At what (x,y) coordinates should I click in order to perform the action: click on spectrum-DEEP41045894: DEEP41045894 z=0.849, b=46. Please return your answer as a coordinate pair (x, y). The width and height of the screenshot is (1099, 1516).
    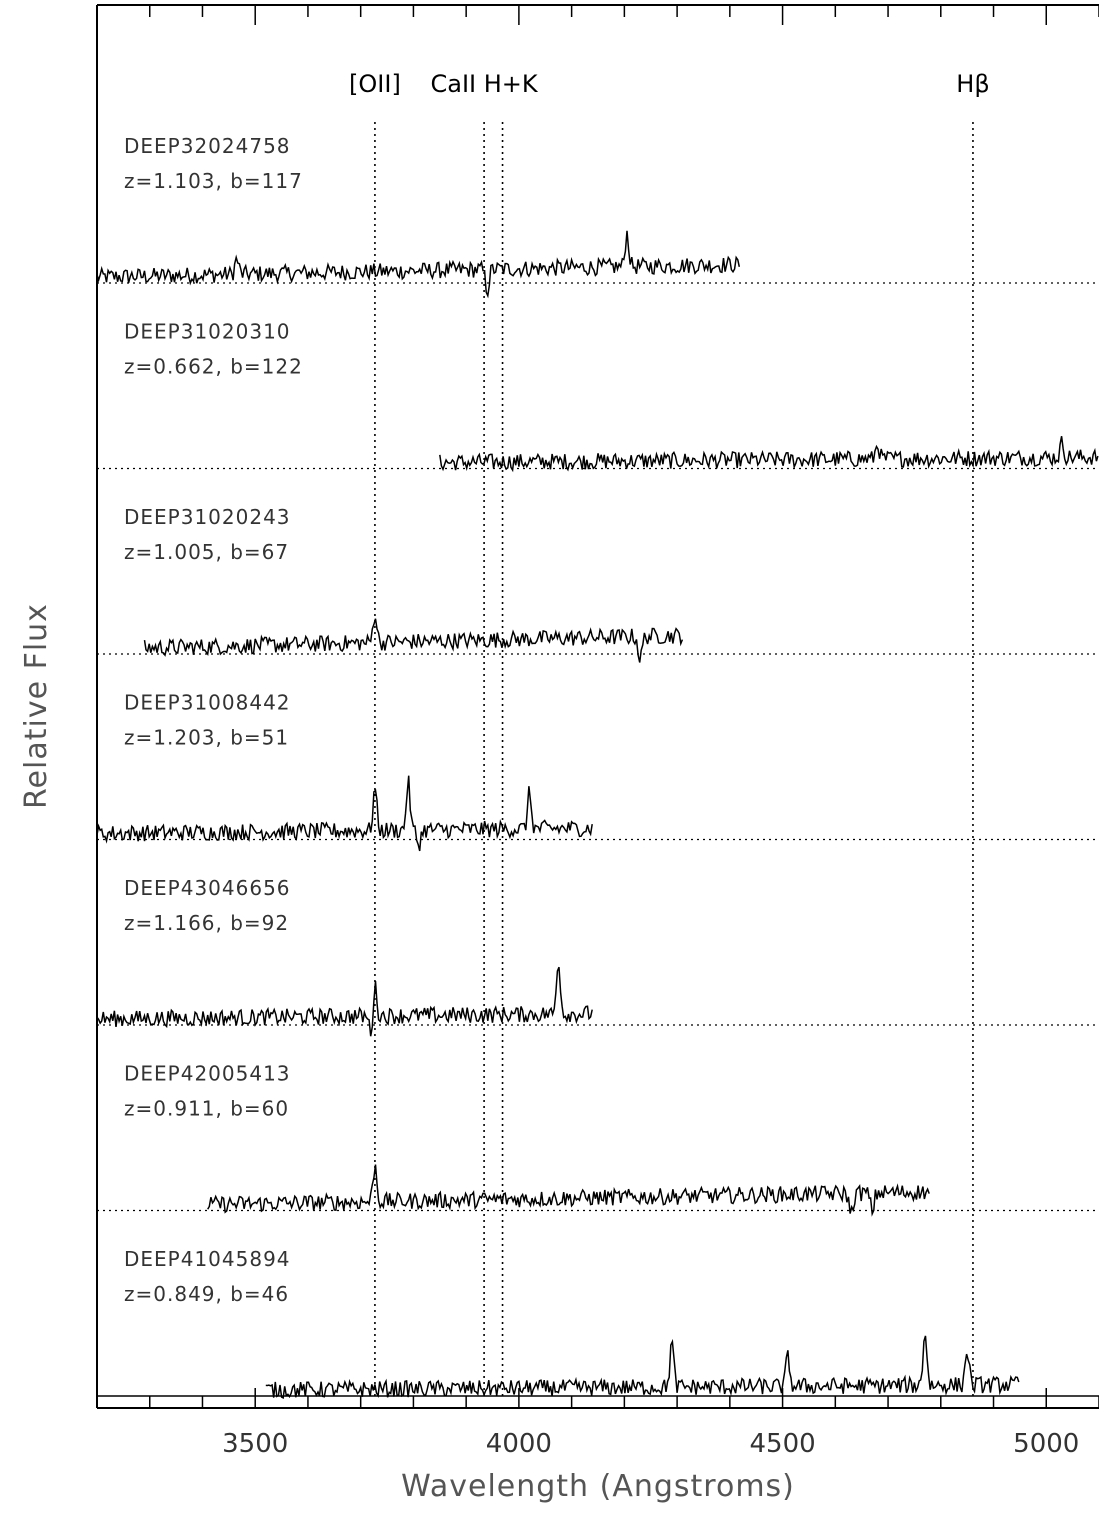
    Looking at the image, I should click on (598, 1323).